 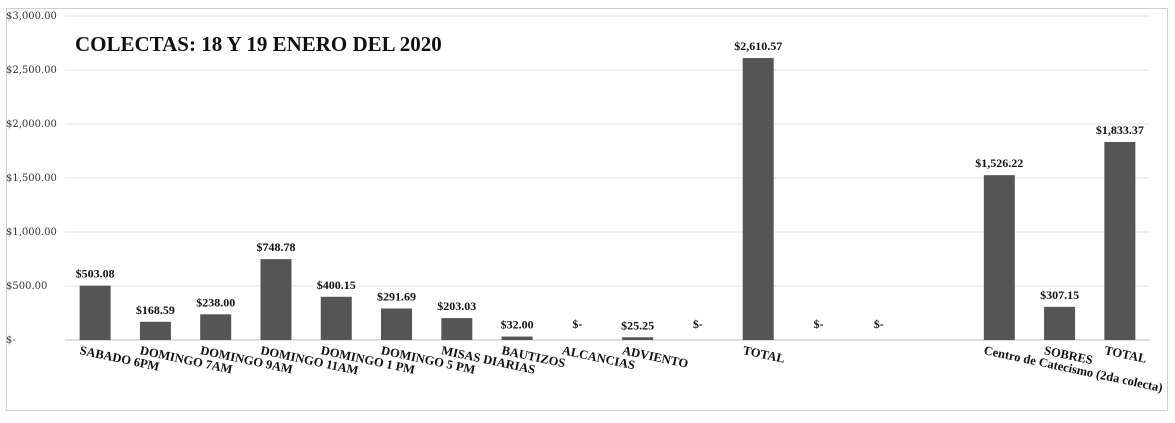 I want to click on data-label: $203.03, so click(x=456, y=306).